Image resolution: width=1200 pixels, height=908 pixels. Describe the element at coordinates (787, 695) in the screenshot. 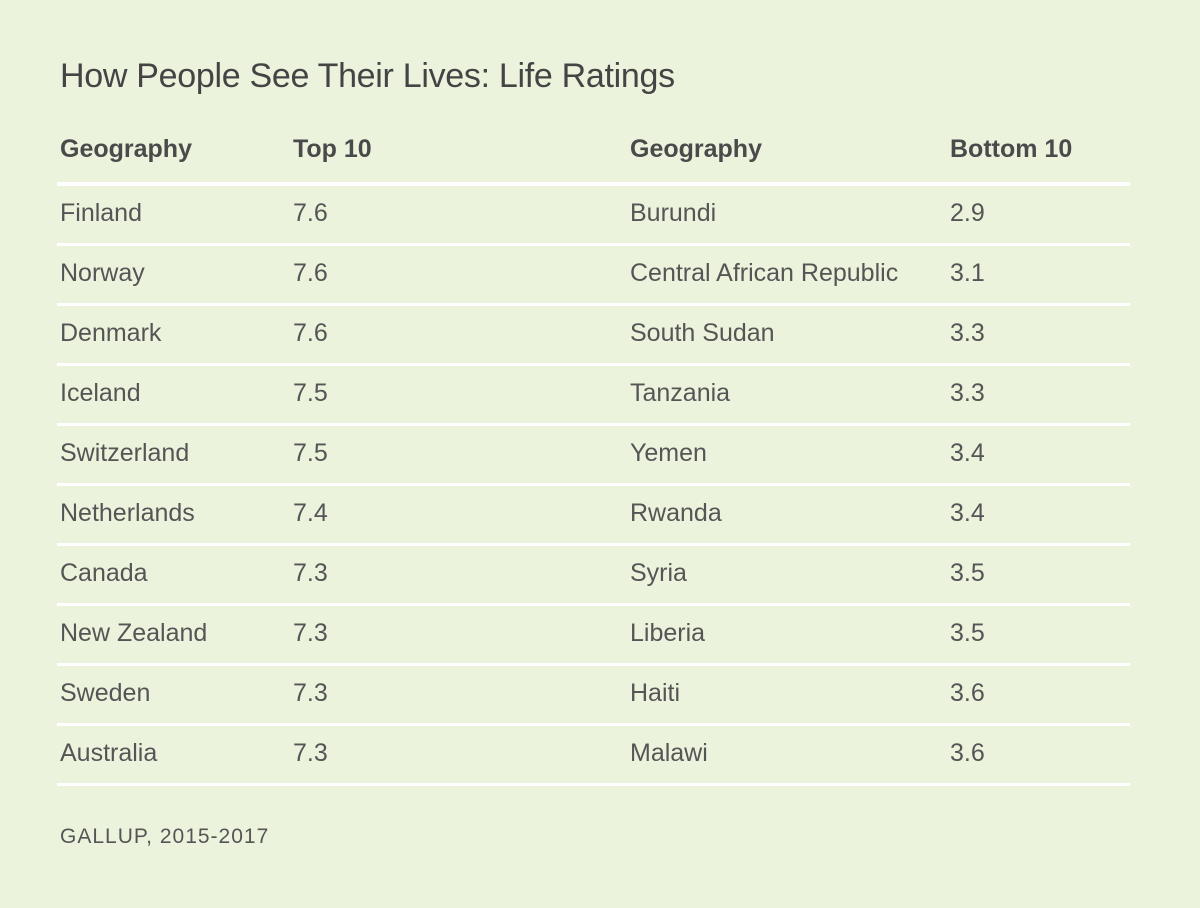

I see `cell-geography-bottom: Haiti` at that location.